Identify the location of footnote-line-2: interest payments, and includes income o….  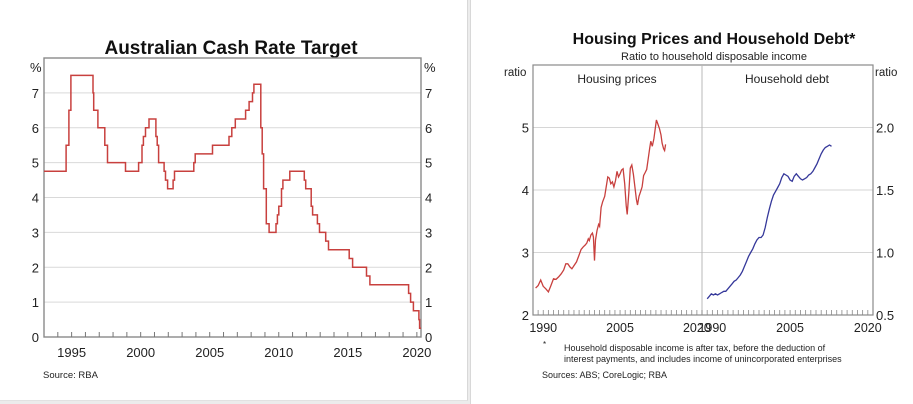
(703, 359).